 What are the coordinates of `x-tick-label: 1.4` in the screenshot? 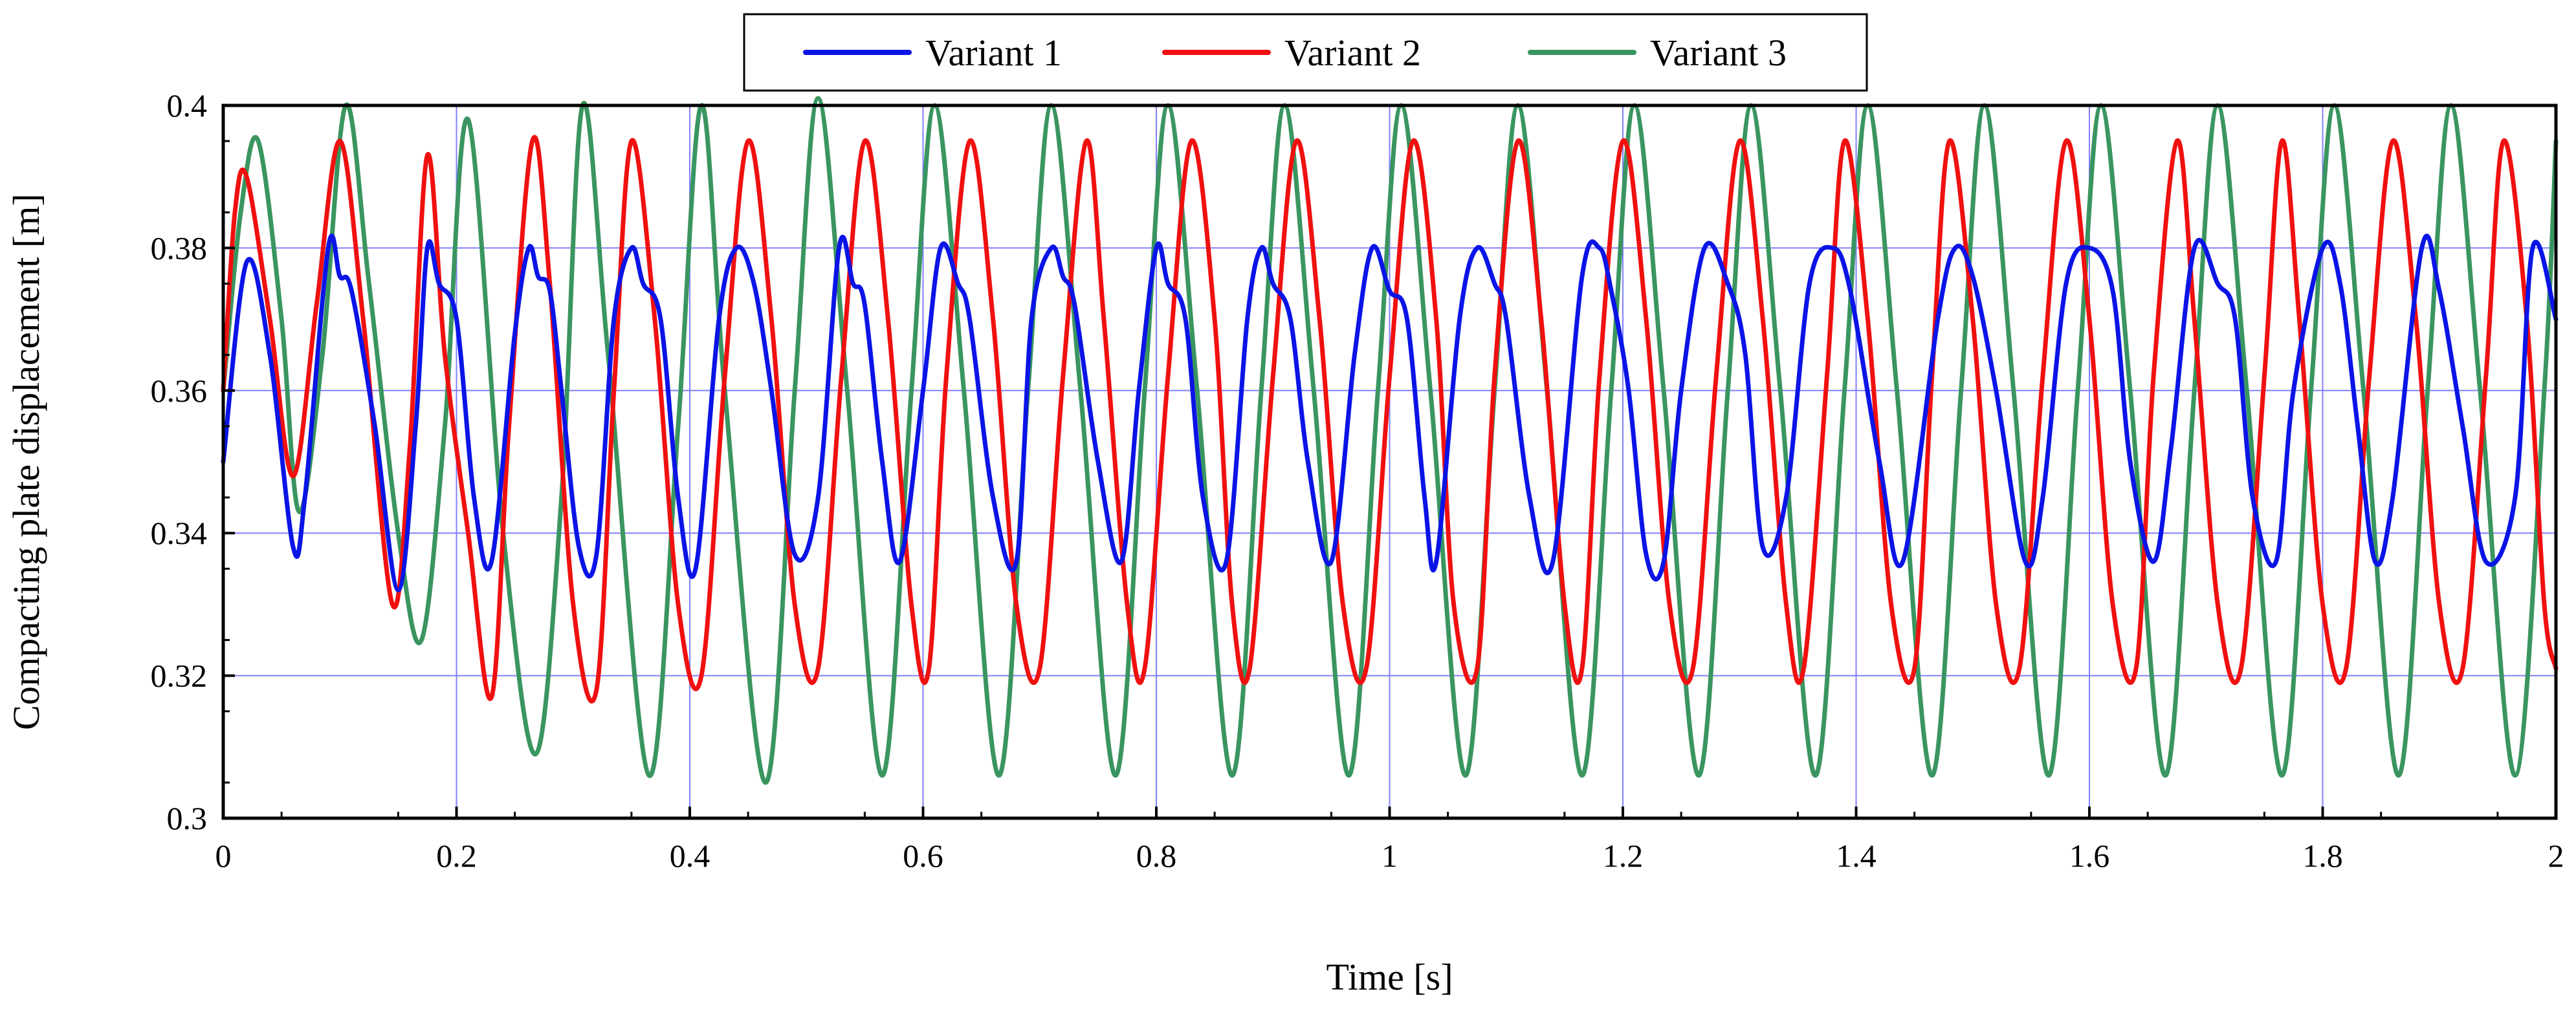 It's located at (1856, 856).